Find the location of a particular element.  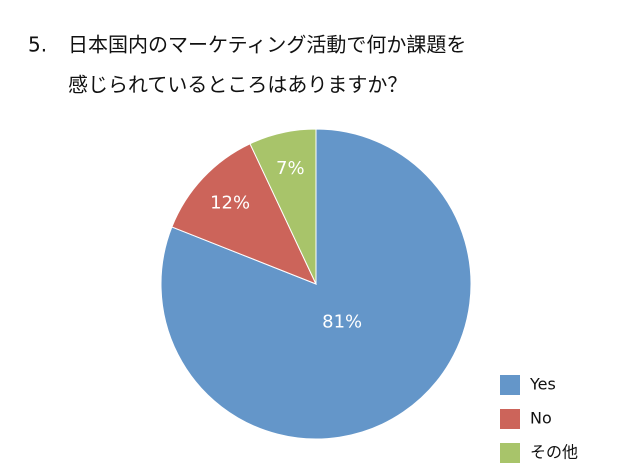

legend-label: Yes is located at coordinates (542, 384).